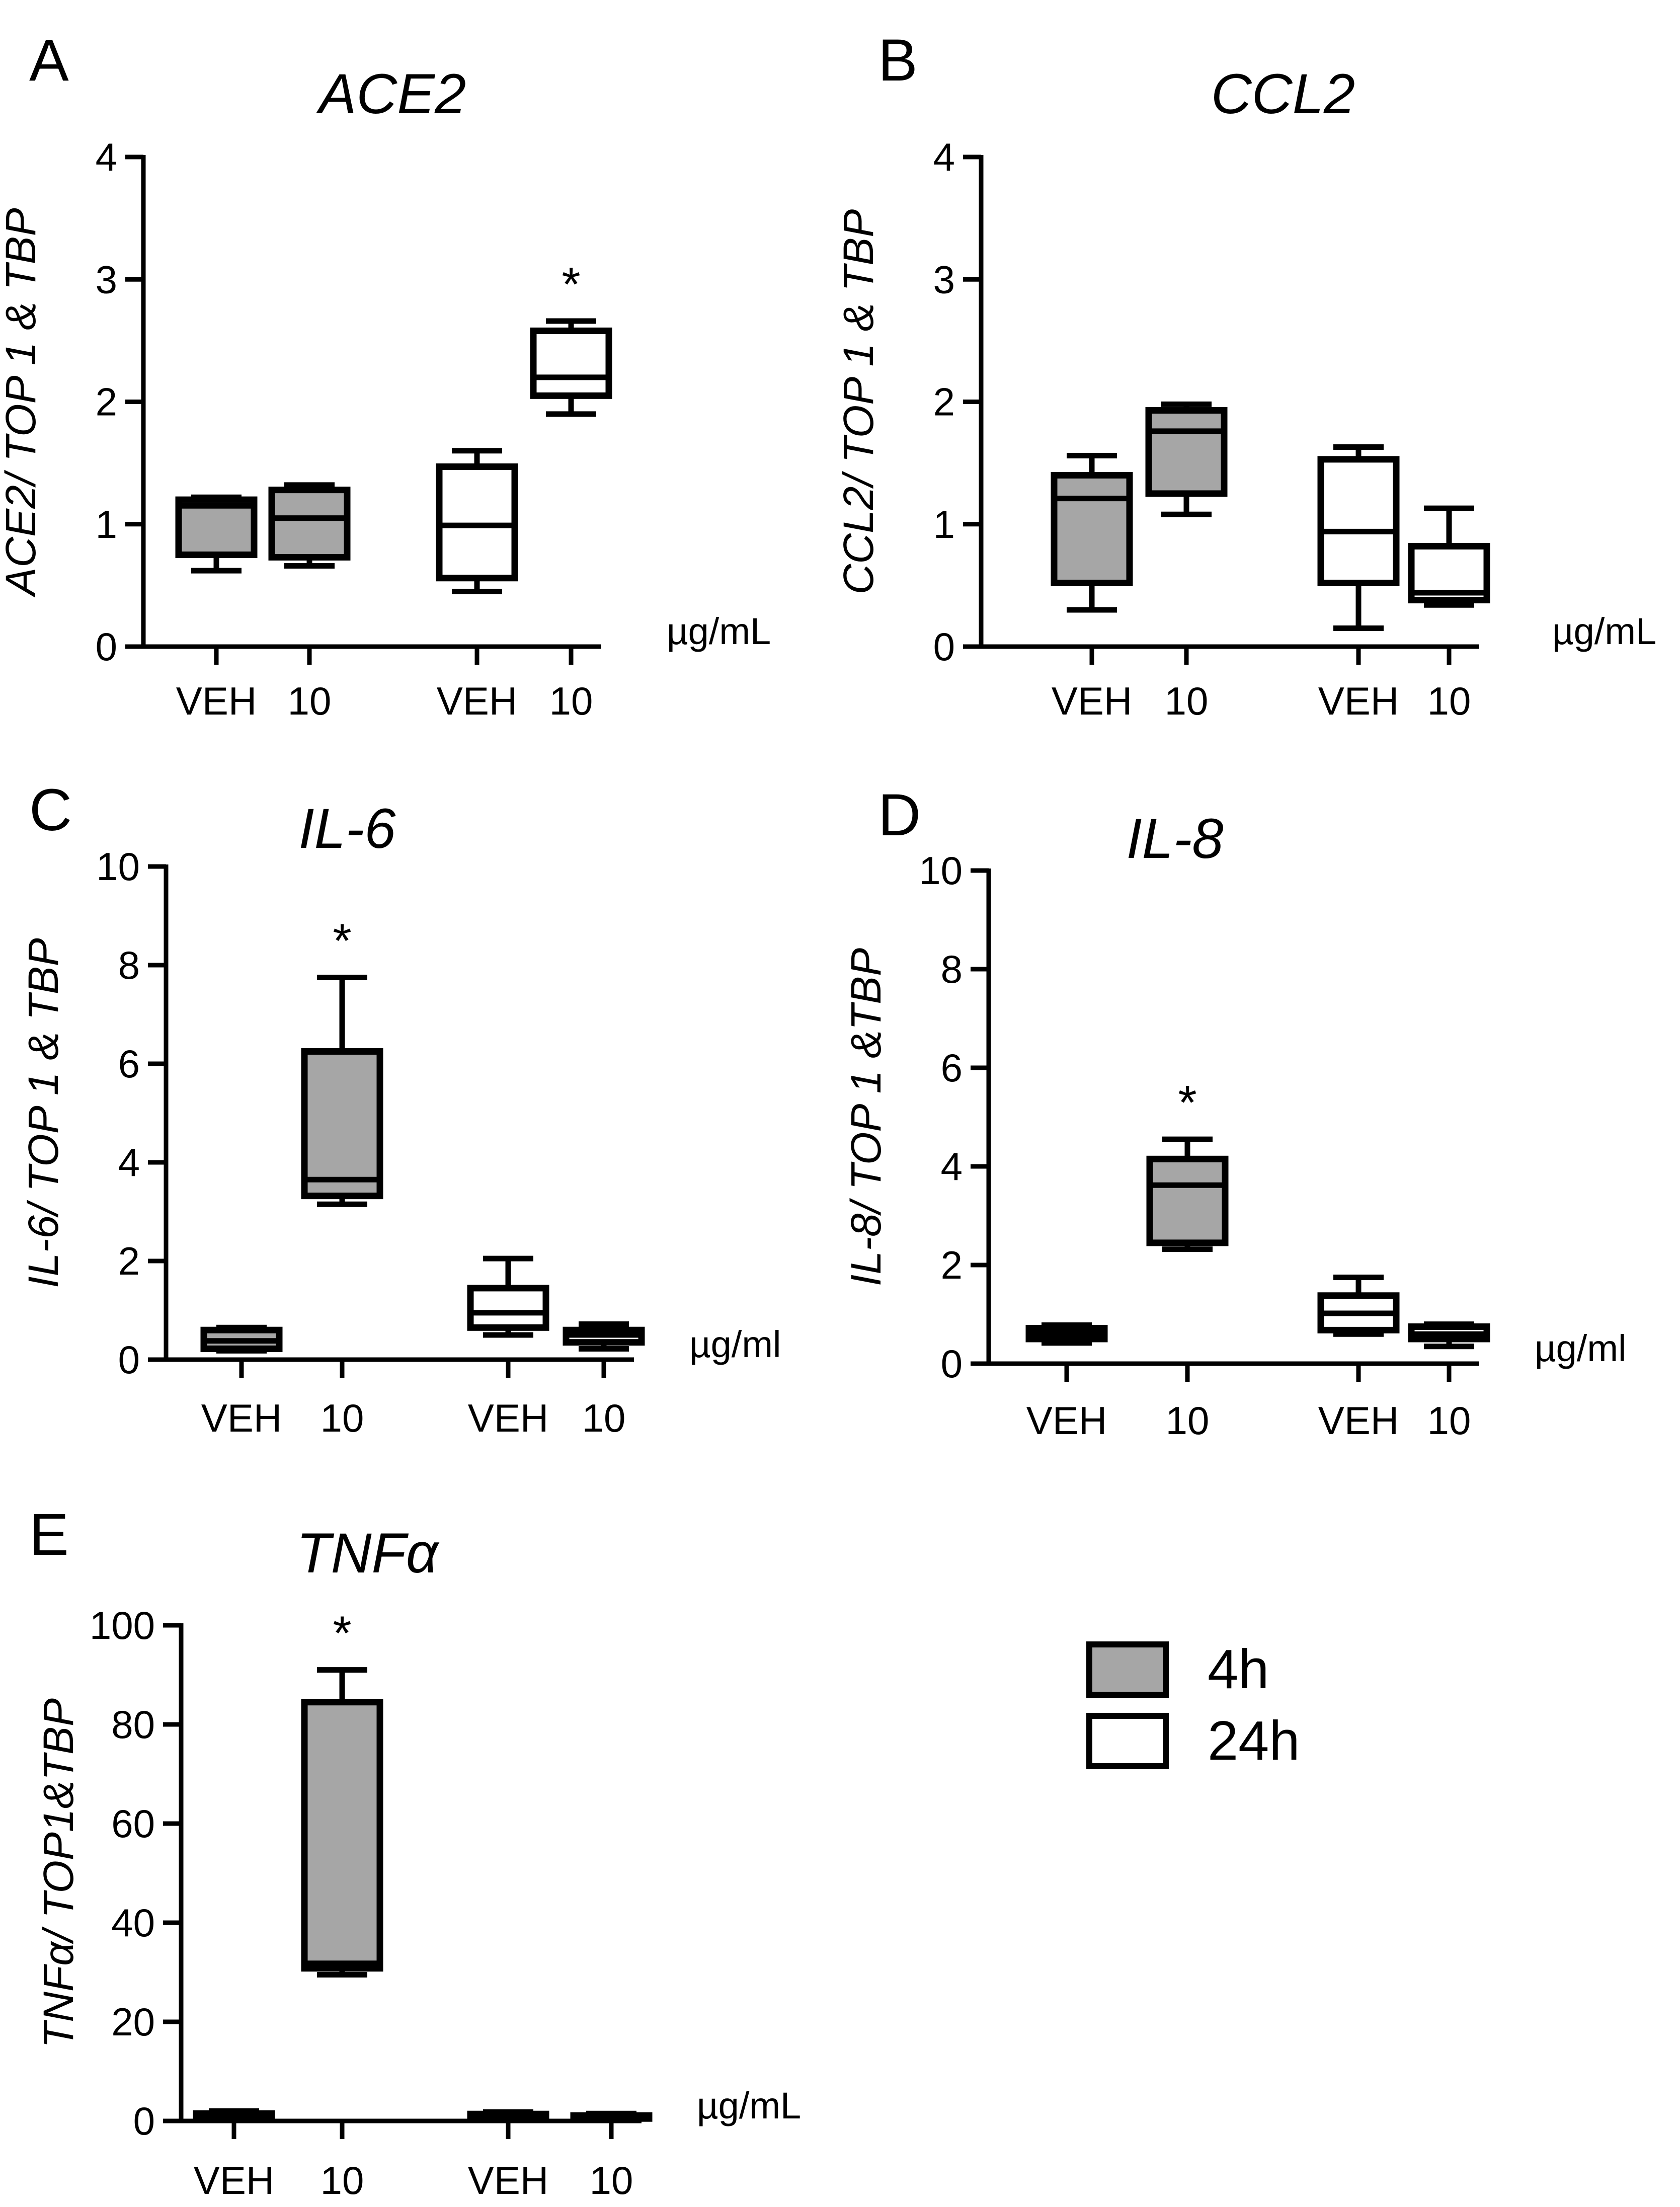 This screenshot has width=1680, height=2207. What do you see at coordinates (43, 1113) in the screenshot?
I see `y-axis-label: IL-6/ TOP 1 & TBP` at bounding box center [43, 1113].